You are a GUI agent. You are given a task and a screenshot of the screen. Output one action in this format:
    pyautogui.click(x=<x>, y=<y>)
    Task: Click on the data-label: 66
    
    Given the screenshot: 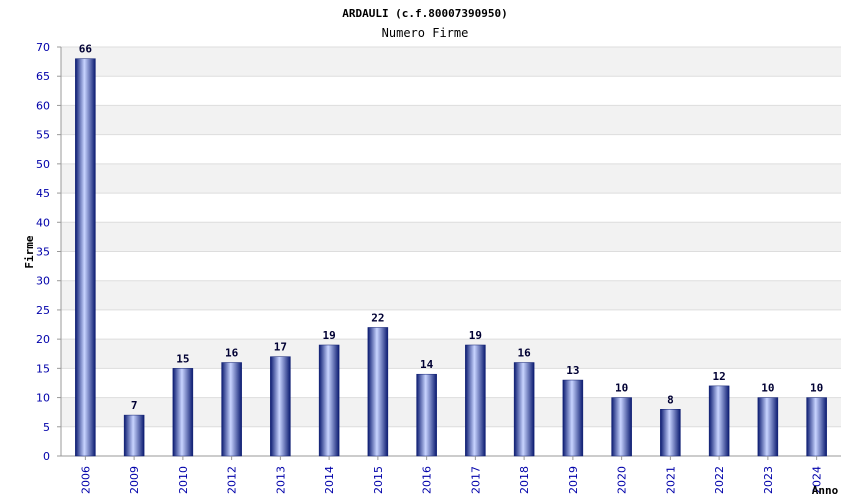 What is the action you would take?
    pyautogui.click(x=86, y=49)
    